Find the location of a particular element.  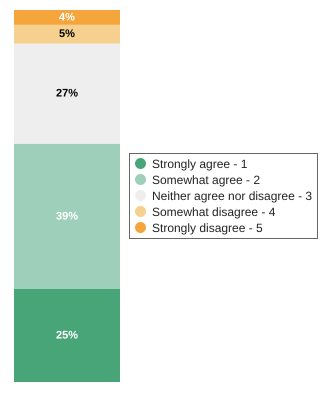

data-label: 5% is located at coordinates (67, 34).